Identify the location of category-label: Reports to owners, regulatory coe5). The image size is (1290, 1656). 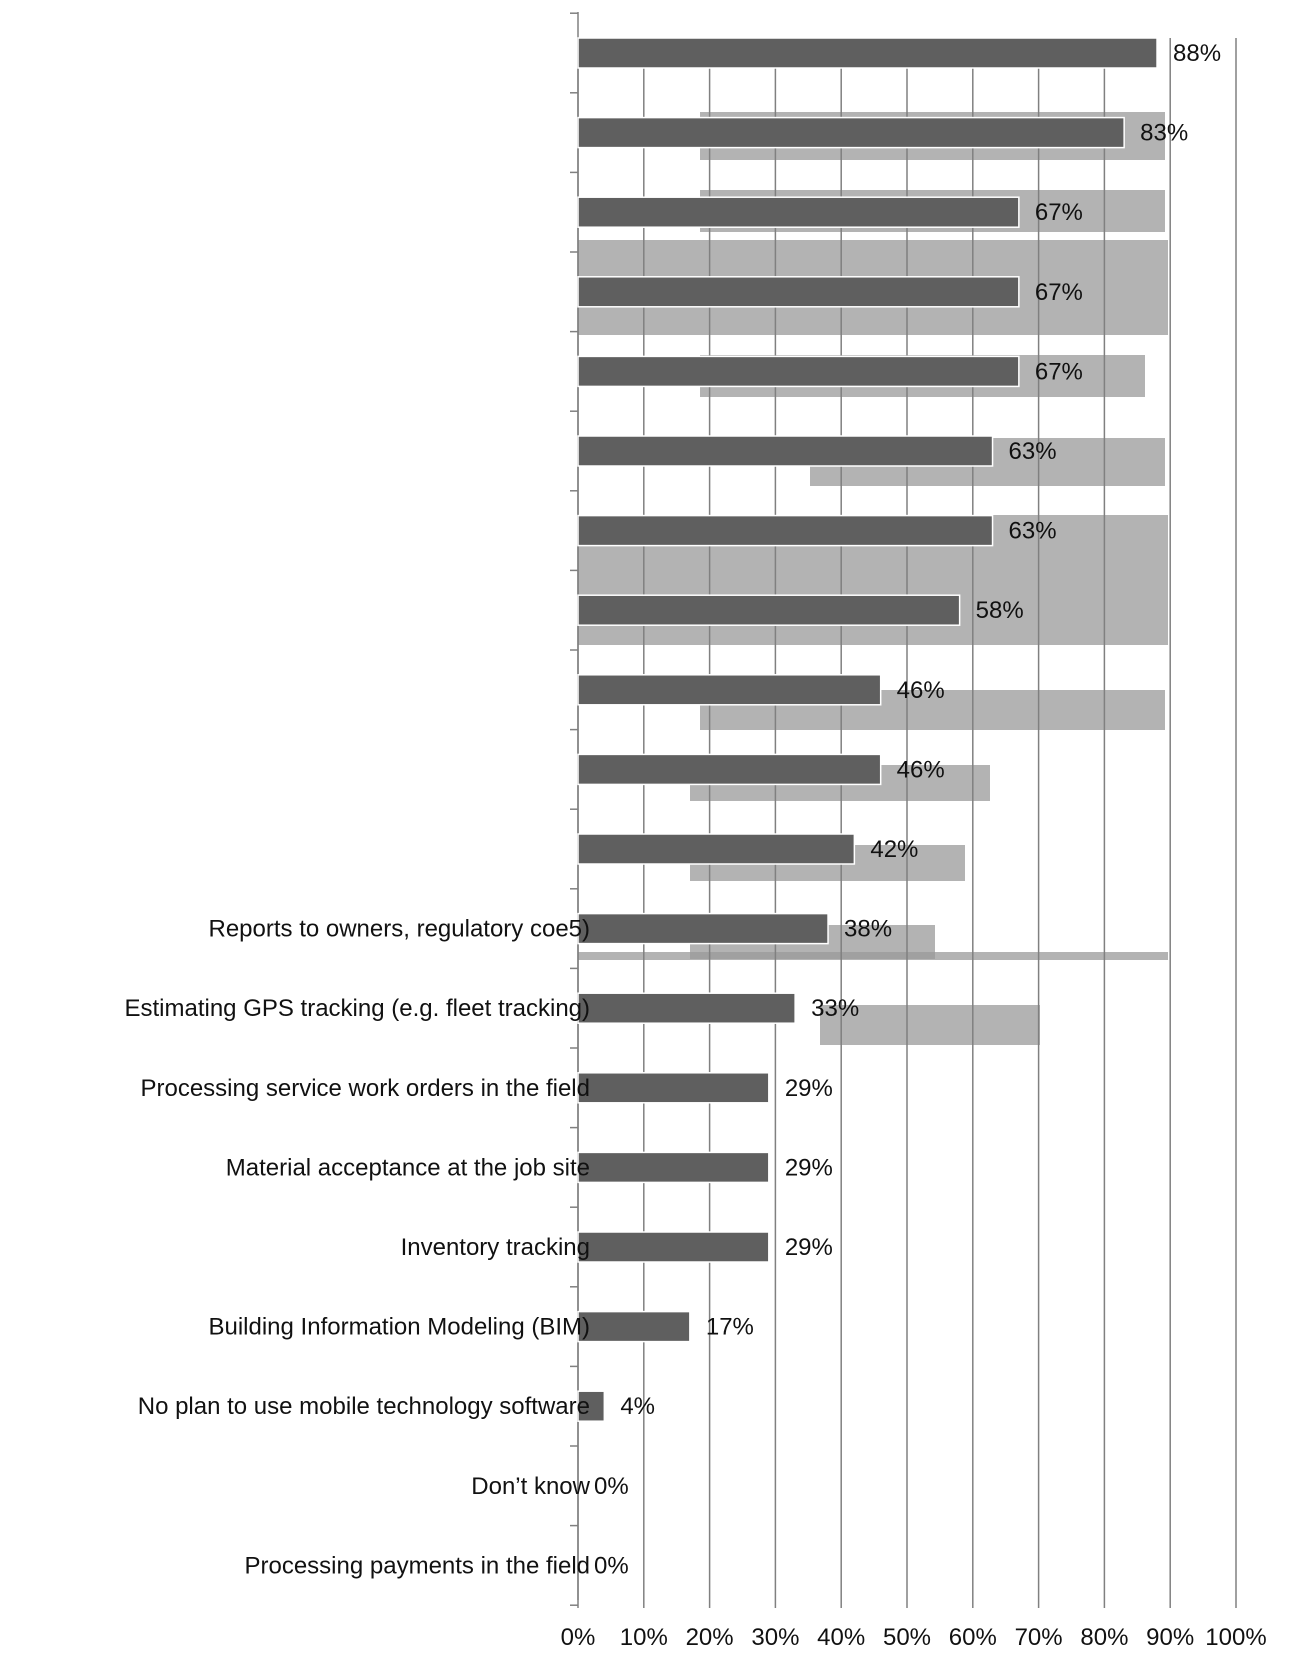
(399, 929).